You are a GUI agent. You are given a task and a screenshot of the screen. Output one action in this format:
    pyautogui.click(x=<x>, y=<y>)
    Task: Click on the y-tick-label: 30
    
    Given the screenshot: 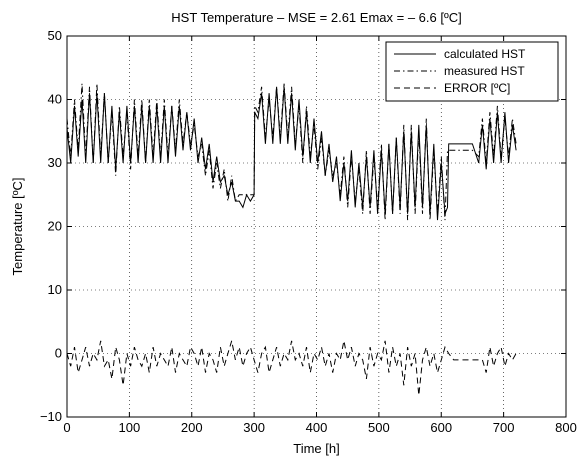 What is the action you would take?
    pyautogui.click(x=55, y=162)
    